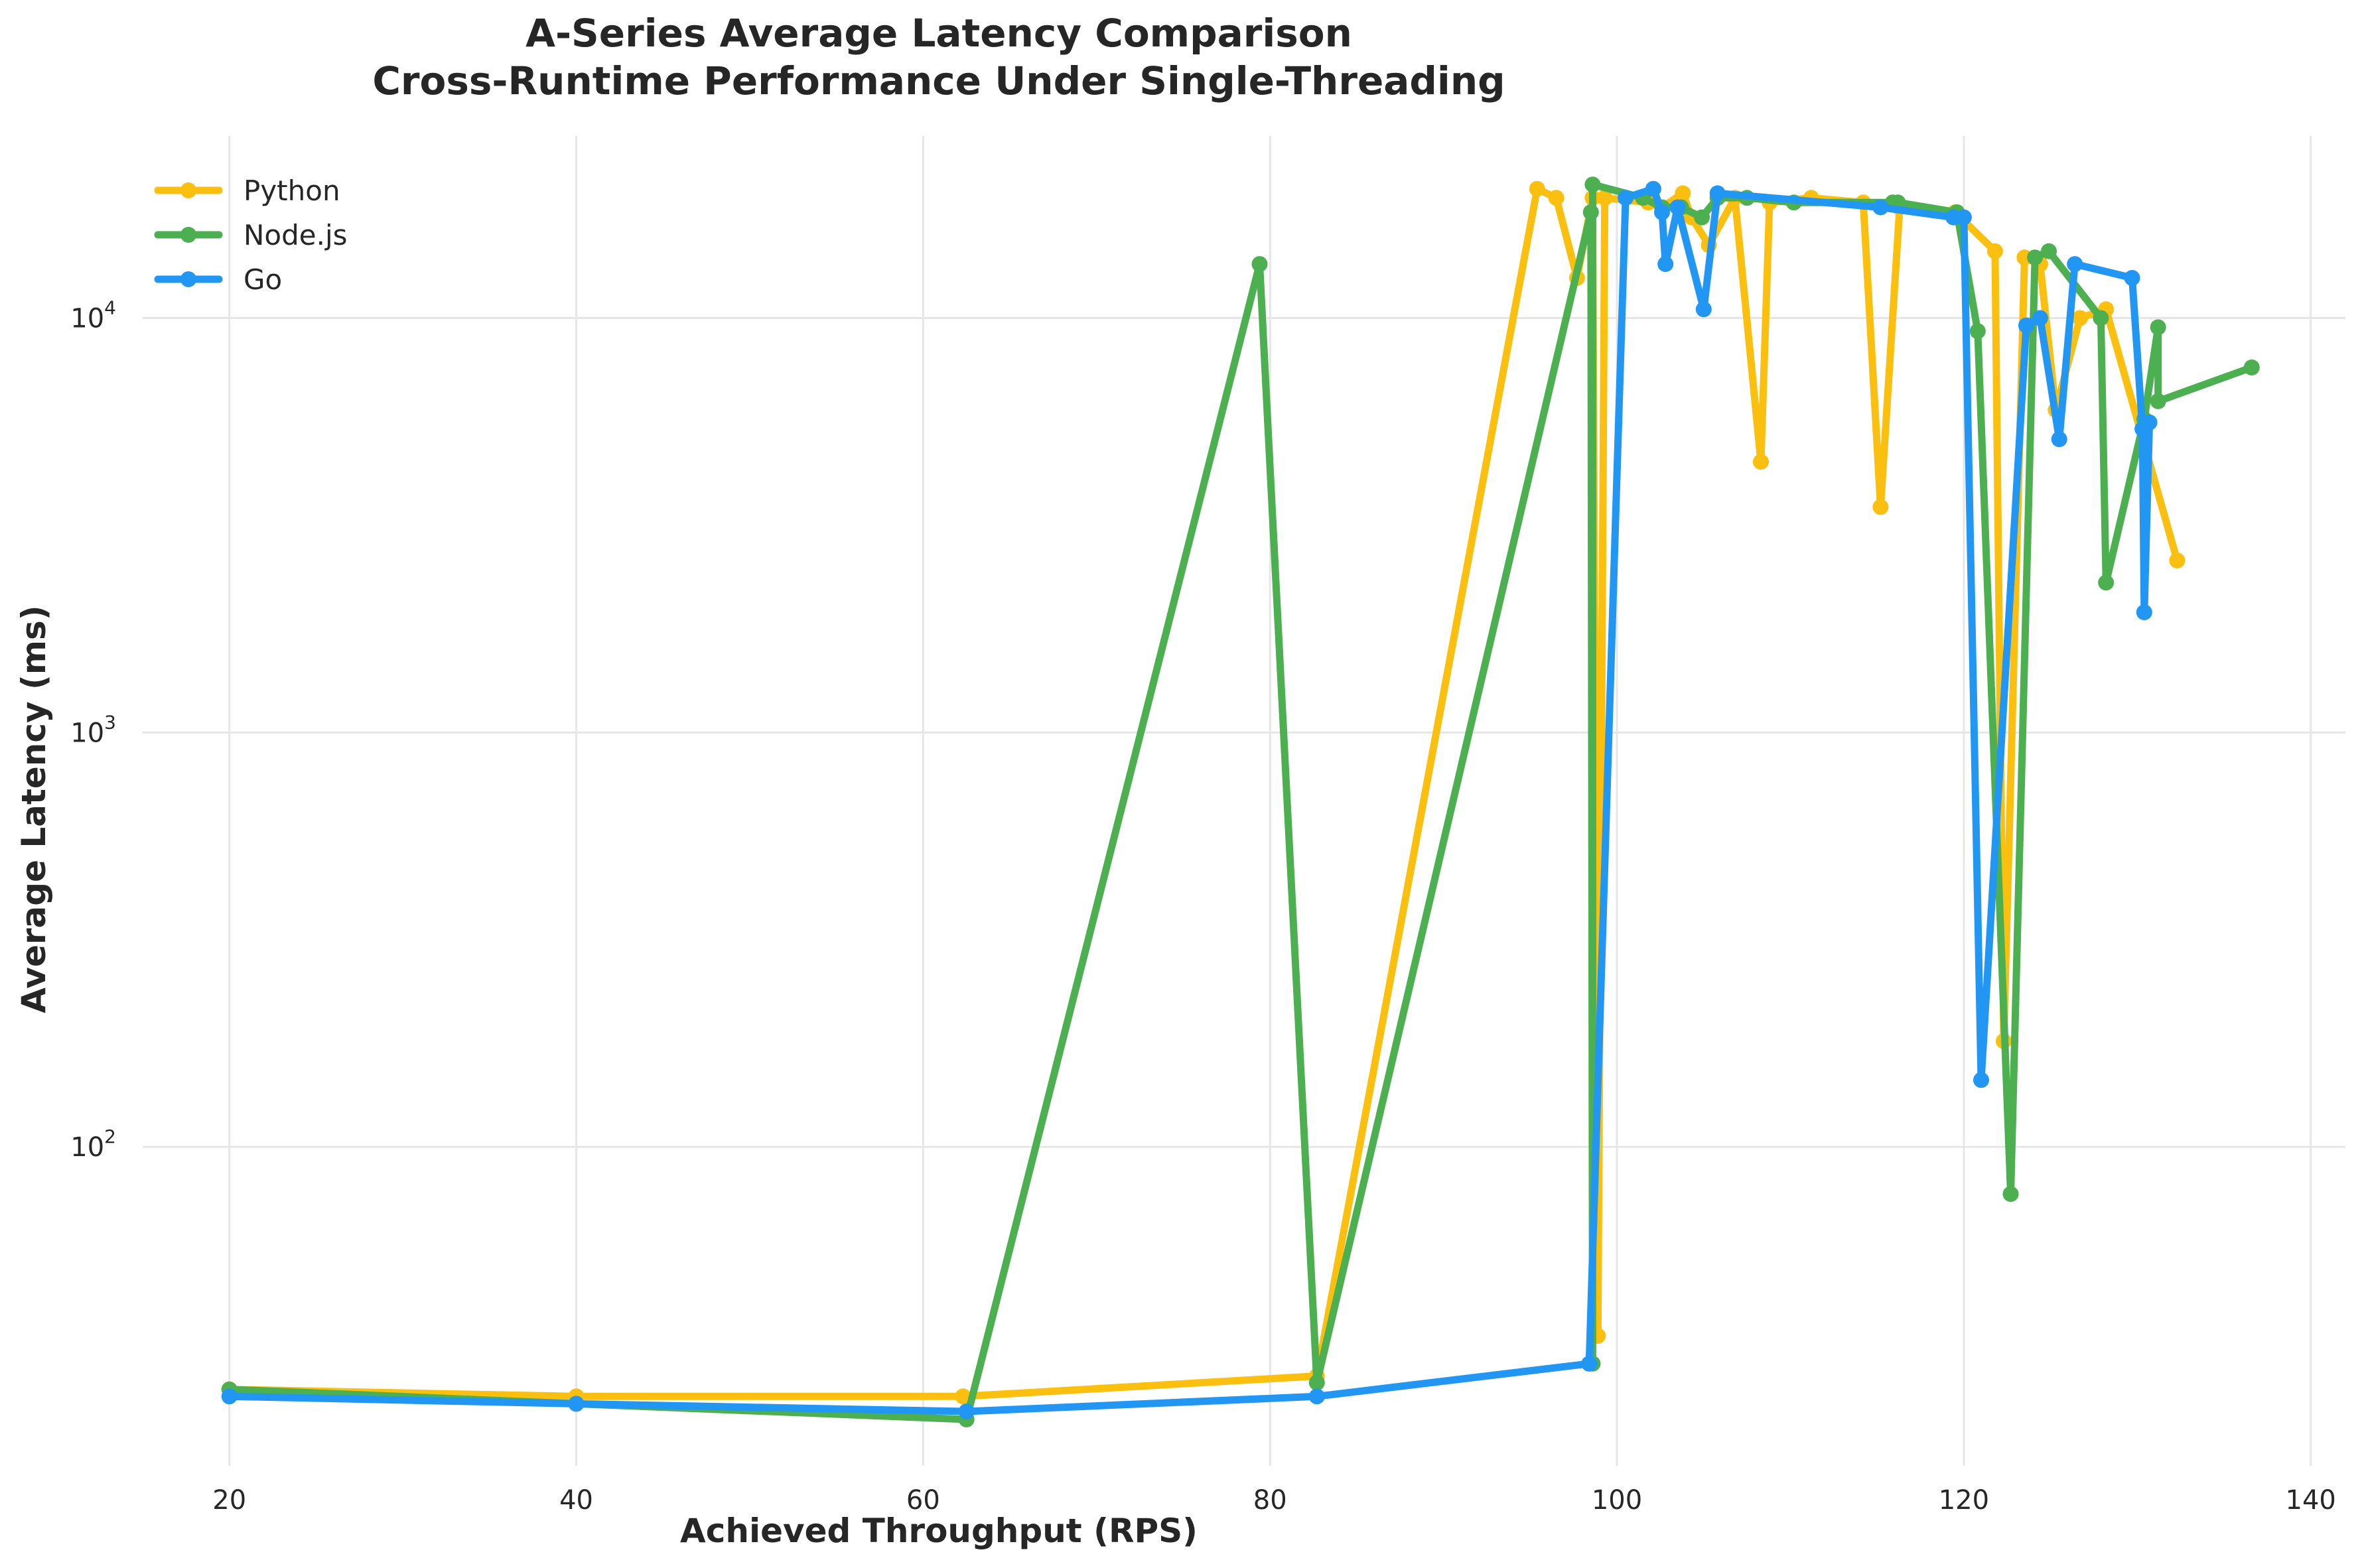 Image resolution: width=2362 pixels, height=1568 pixels. What do you see at coordinates (295, 235) in the screenshot?
I see `legend-label-node-js: Node.js` at bounding box center [295, 235].